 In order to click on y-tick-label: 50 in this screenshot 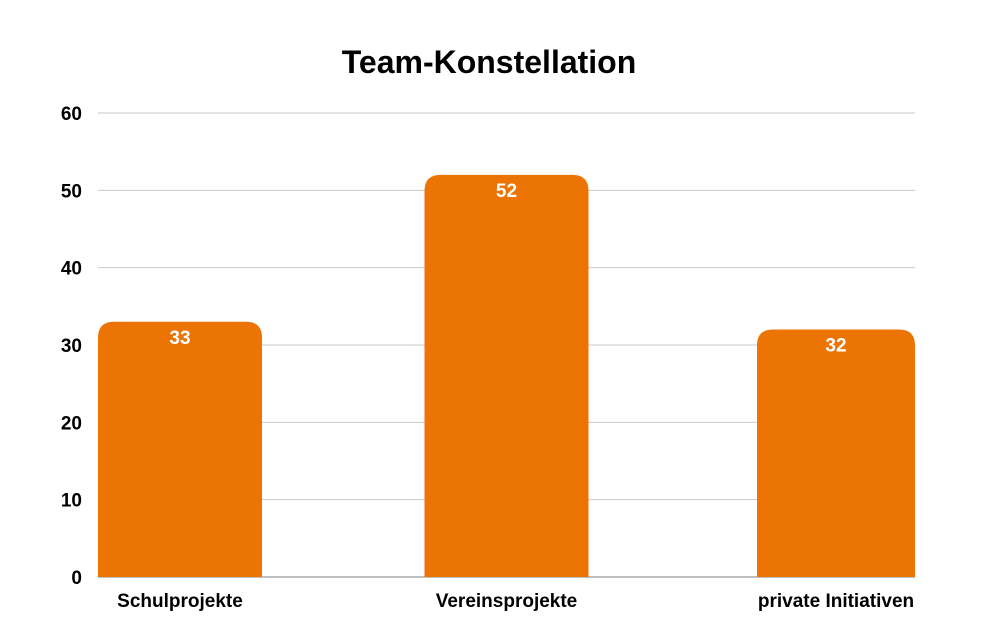, I will do `click(71, 191)`.